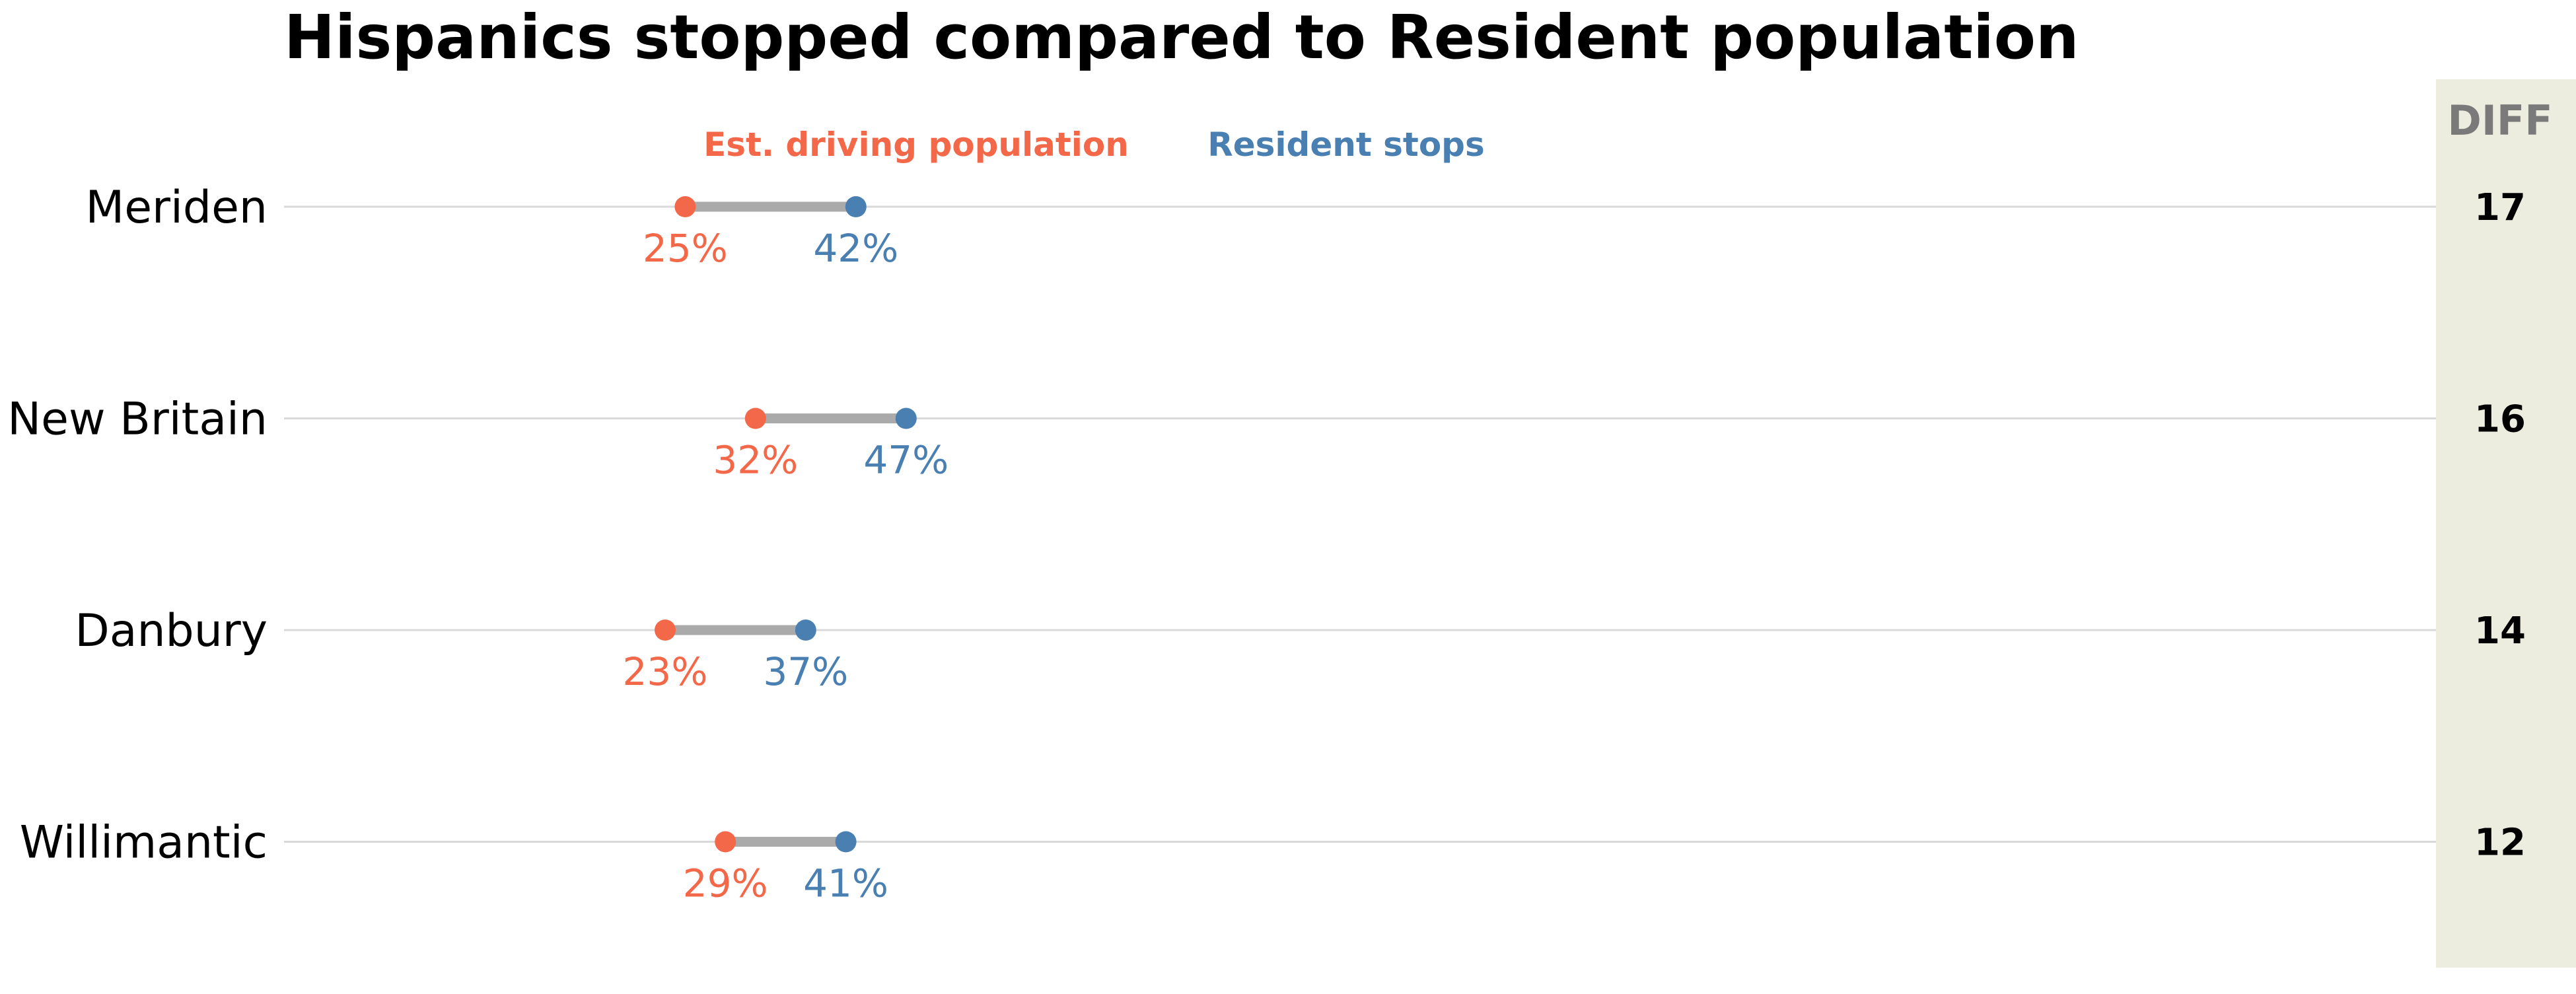  What do you see at coordinates (2500, 419) in the screenshot?
I see `diff-value-new-britain: 16` at bounding box center [2500, 419].